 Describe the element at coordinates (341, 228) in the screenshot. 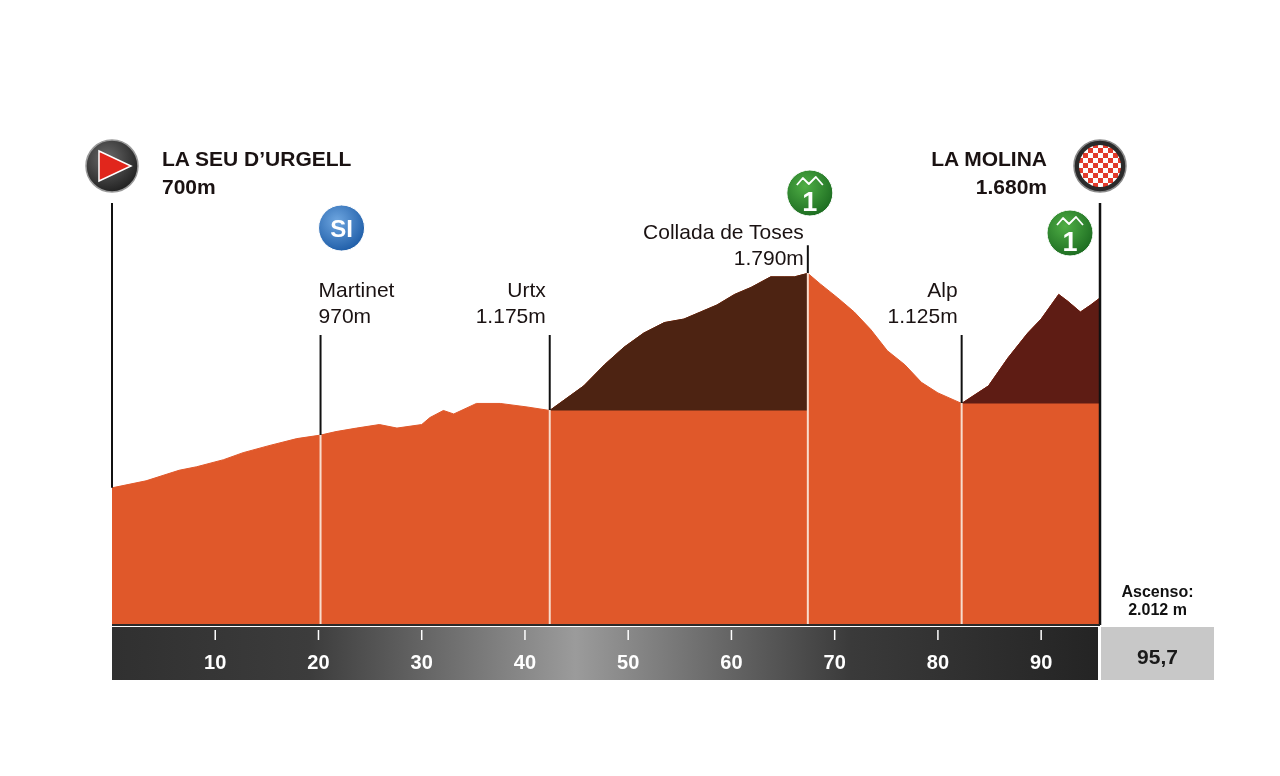

I see `text: SI` at that location.